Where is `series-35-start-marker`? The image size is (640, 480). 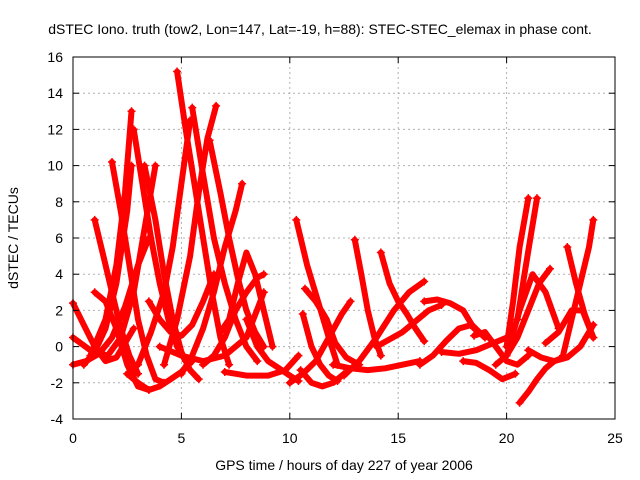 series-35-start-marker is located at coordinates (424, 301).